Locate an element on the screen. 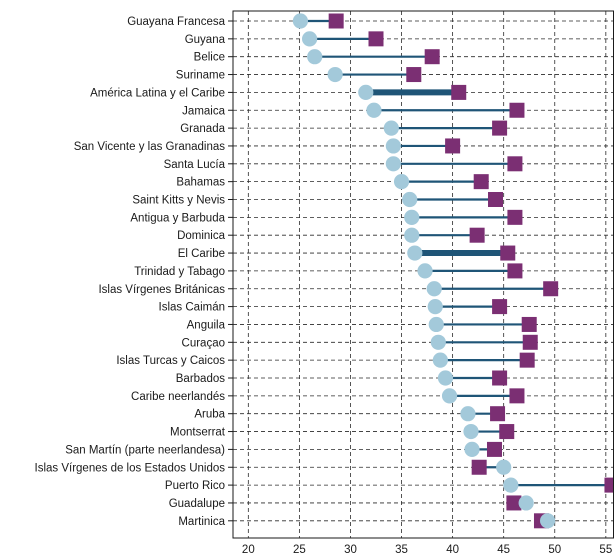 The height and width of the screenshot is (560, 614). category-label: Aruba is located at coordinates (209, 415).